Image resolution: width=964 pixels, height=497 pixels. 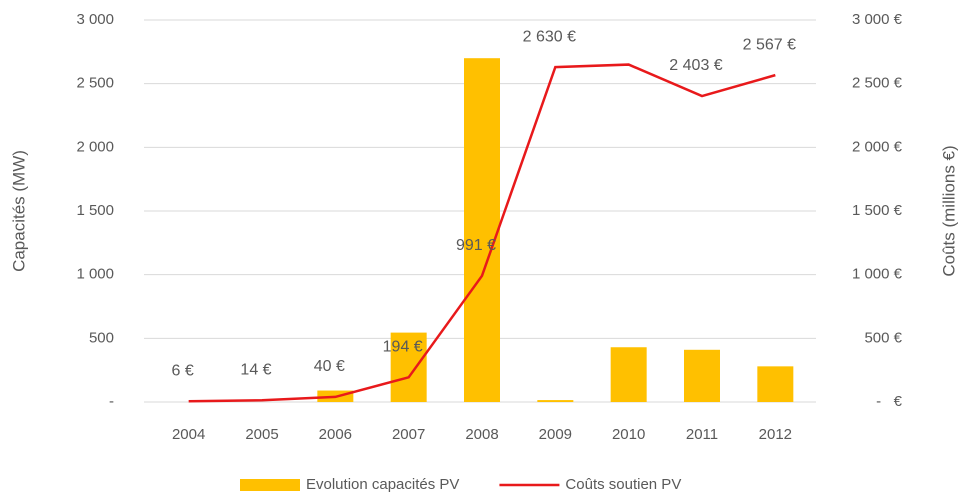 What do you see at coordinates (403, 347) in the screenshot?
I see `data-label: 194 €` at bounding box center [403, 347].